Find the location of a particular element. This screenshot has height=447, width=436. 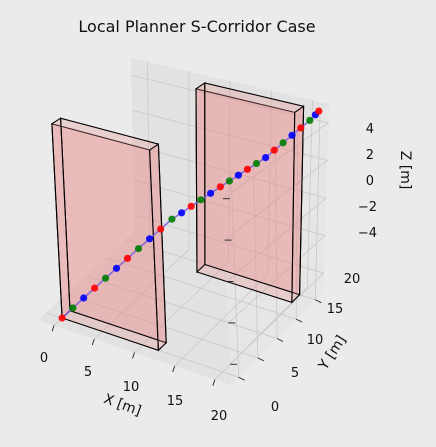

z-tick-label: 0 is located at coordinates (370, 181).